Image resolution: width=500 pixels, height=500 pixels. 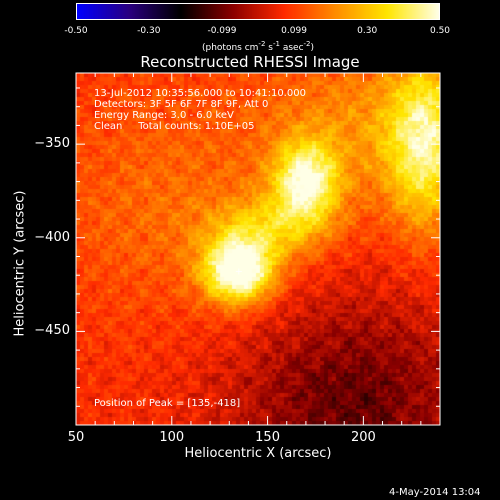 I want to click on annotation-time: 13-Jul-2012 10:35:56.000 to 10:41:10.000, so click(x=200, y=93).